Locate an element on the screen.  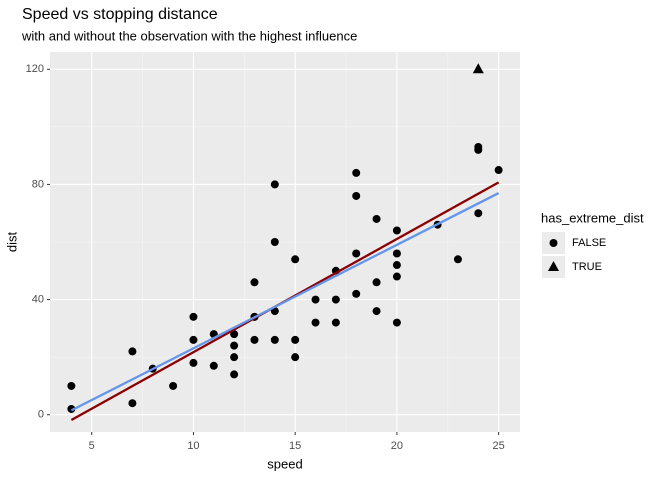
x-axis-label: speed is located at coordinates (284, 463).